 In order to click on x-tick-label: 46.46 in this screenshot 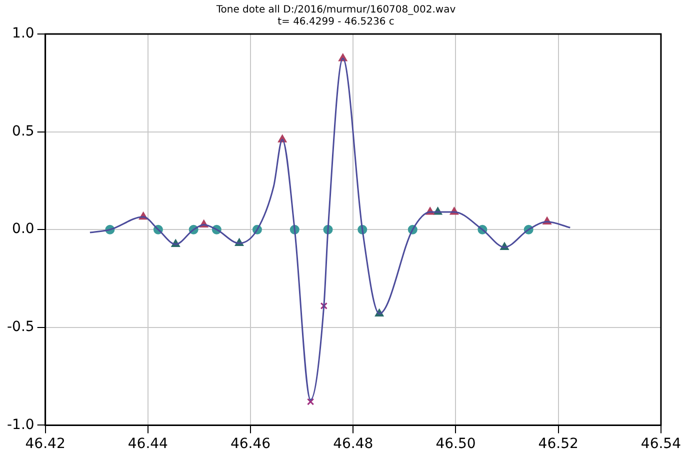, I will do `click(250, 444)`.